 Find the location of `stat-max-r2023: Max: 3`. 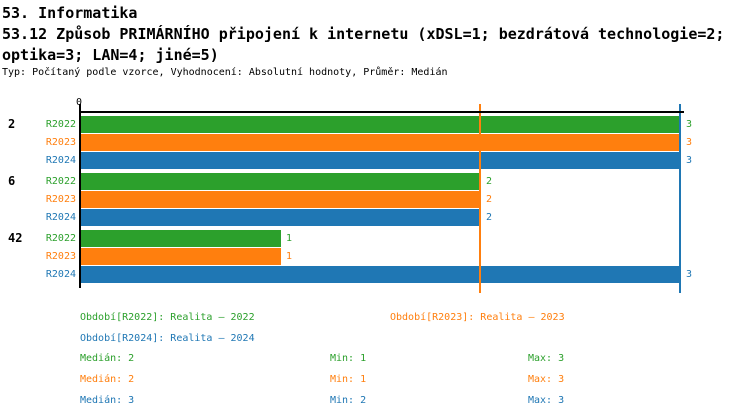

stat-max-r2023: Max: 3 is located at coordinates (546, 379).